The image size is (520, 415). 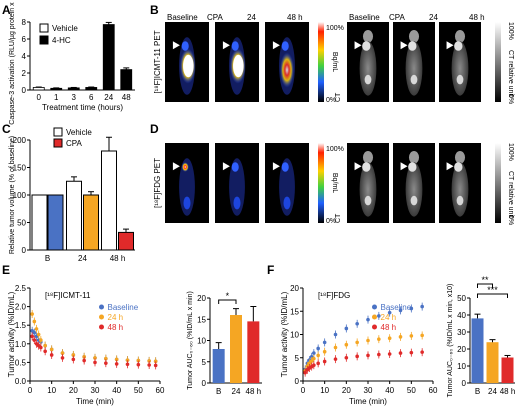 What do you see at coordinates (20, 140) in the screenshot?
I see `y-tick-label: 200` at bounding box center [20, 140].